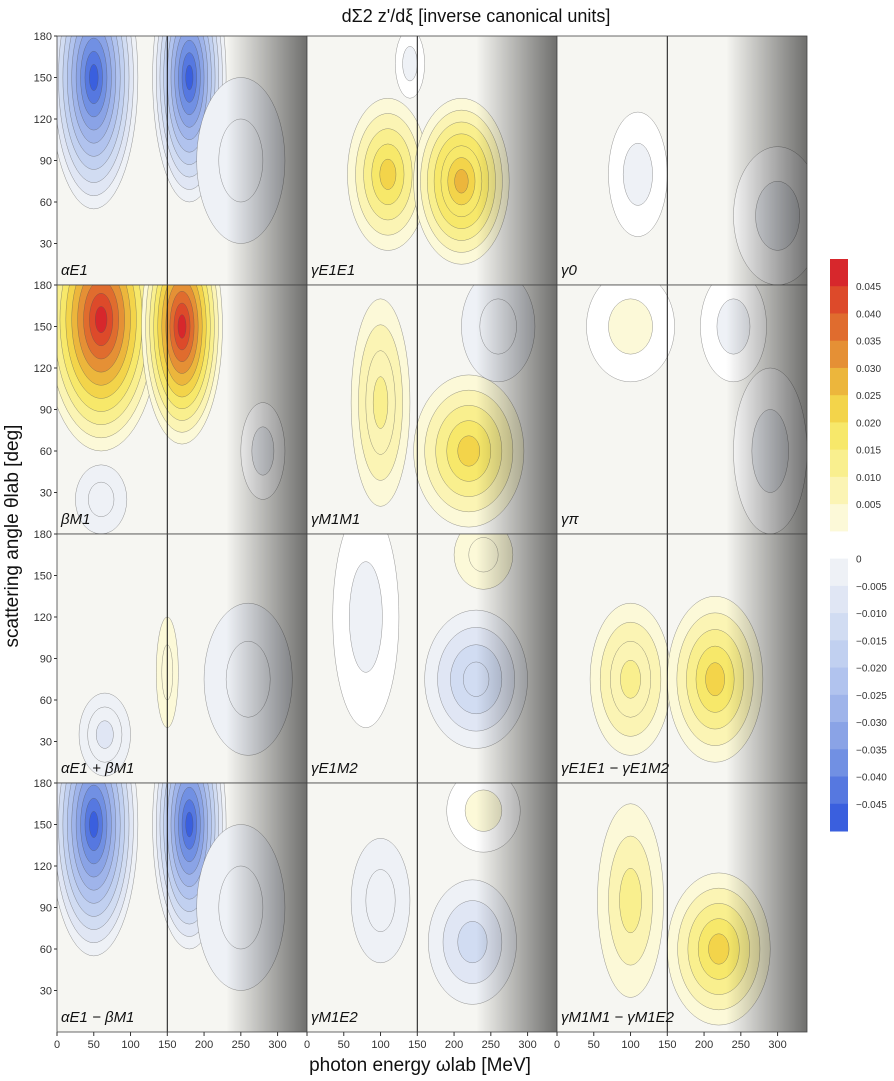 This screenshot has height=1081, width=894. Describe the element at coordinates (868, 451) in the screenshot. I see `colorbar-tick-label: 0.015` at that location.